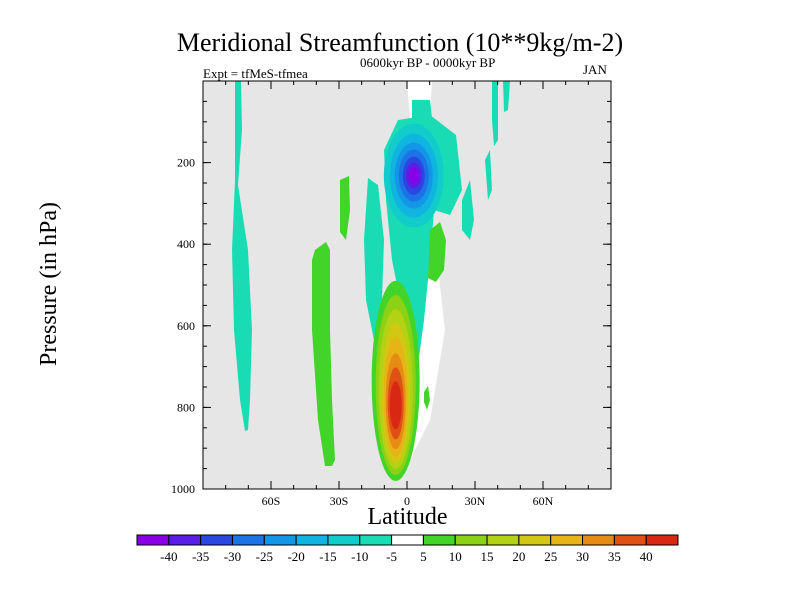 This screenshot has width=800, height=600. Describe the element at coordinates (186, 244) in the screenshot. I see `y-tick-label: 400` at that location.